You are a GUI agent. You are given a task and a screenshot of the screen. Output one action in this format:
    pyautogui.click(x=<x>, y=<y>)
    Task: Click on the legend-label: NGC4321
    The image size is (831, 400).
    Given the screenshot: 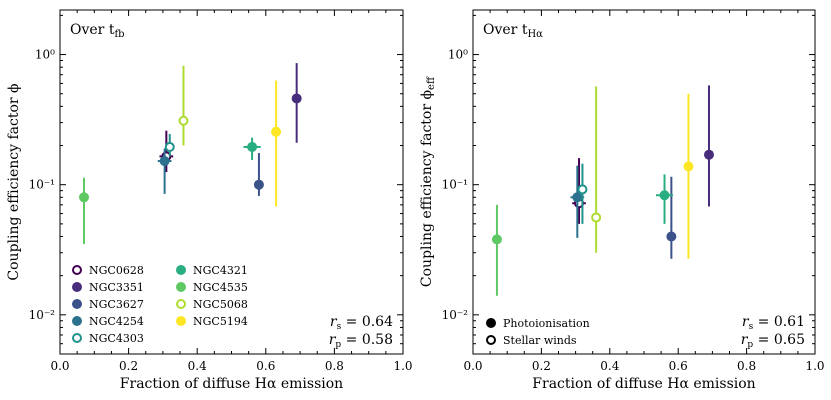 What is the action you would take?
    pyautogui.click(x=220, y=270)
    